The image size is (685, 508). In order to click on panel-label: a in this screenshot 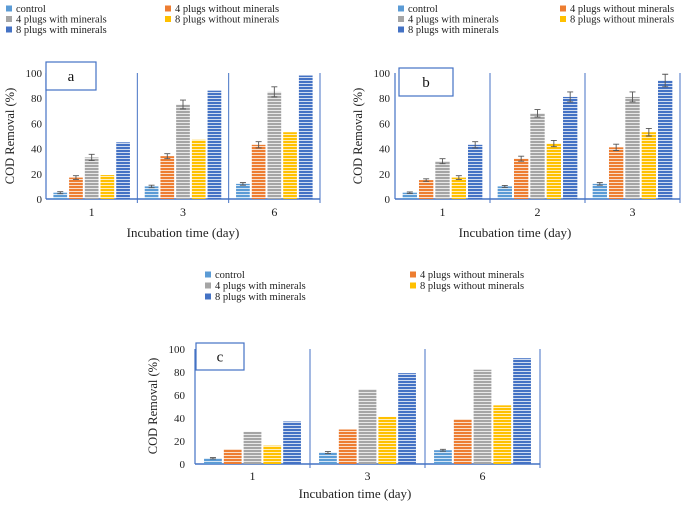, I will do `click(71, 77)`.